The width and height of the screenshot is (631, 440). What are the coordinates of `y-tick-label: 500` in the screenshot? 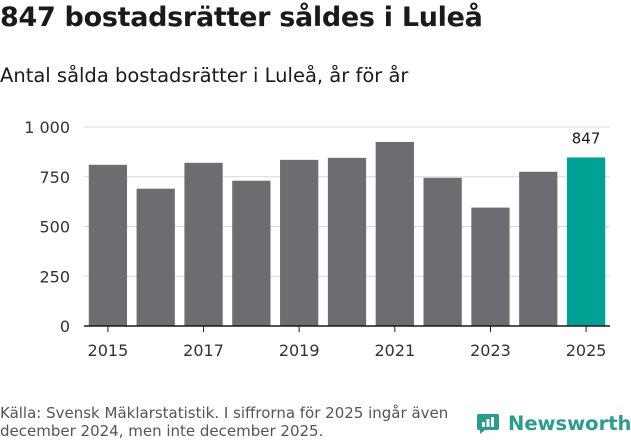 It's located at (54, 227).